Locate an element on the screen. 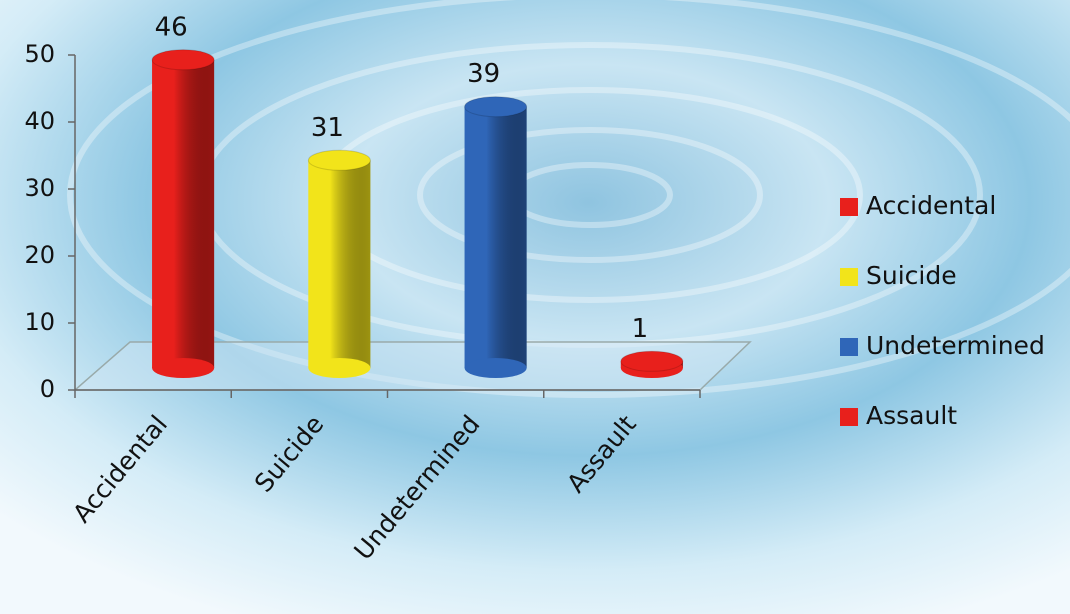 This screenshot has height=614, width=1070. legend-label: Accidental is located at coordinates (931, 205).